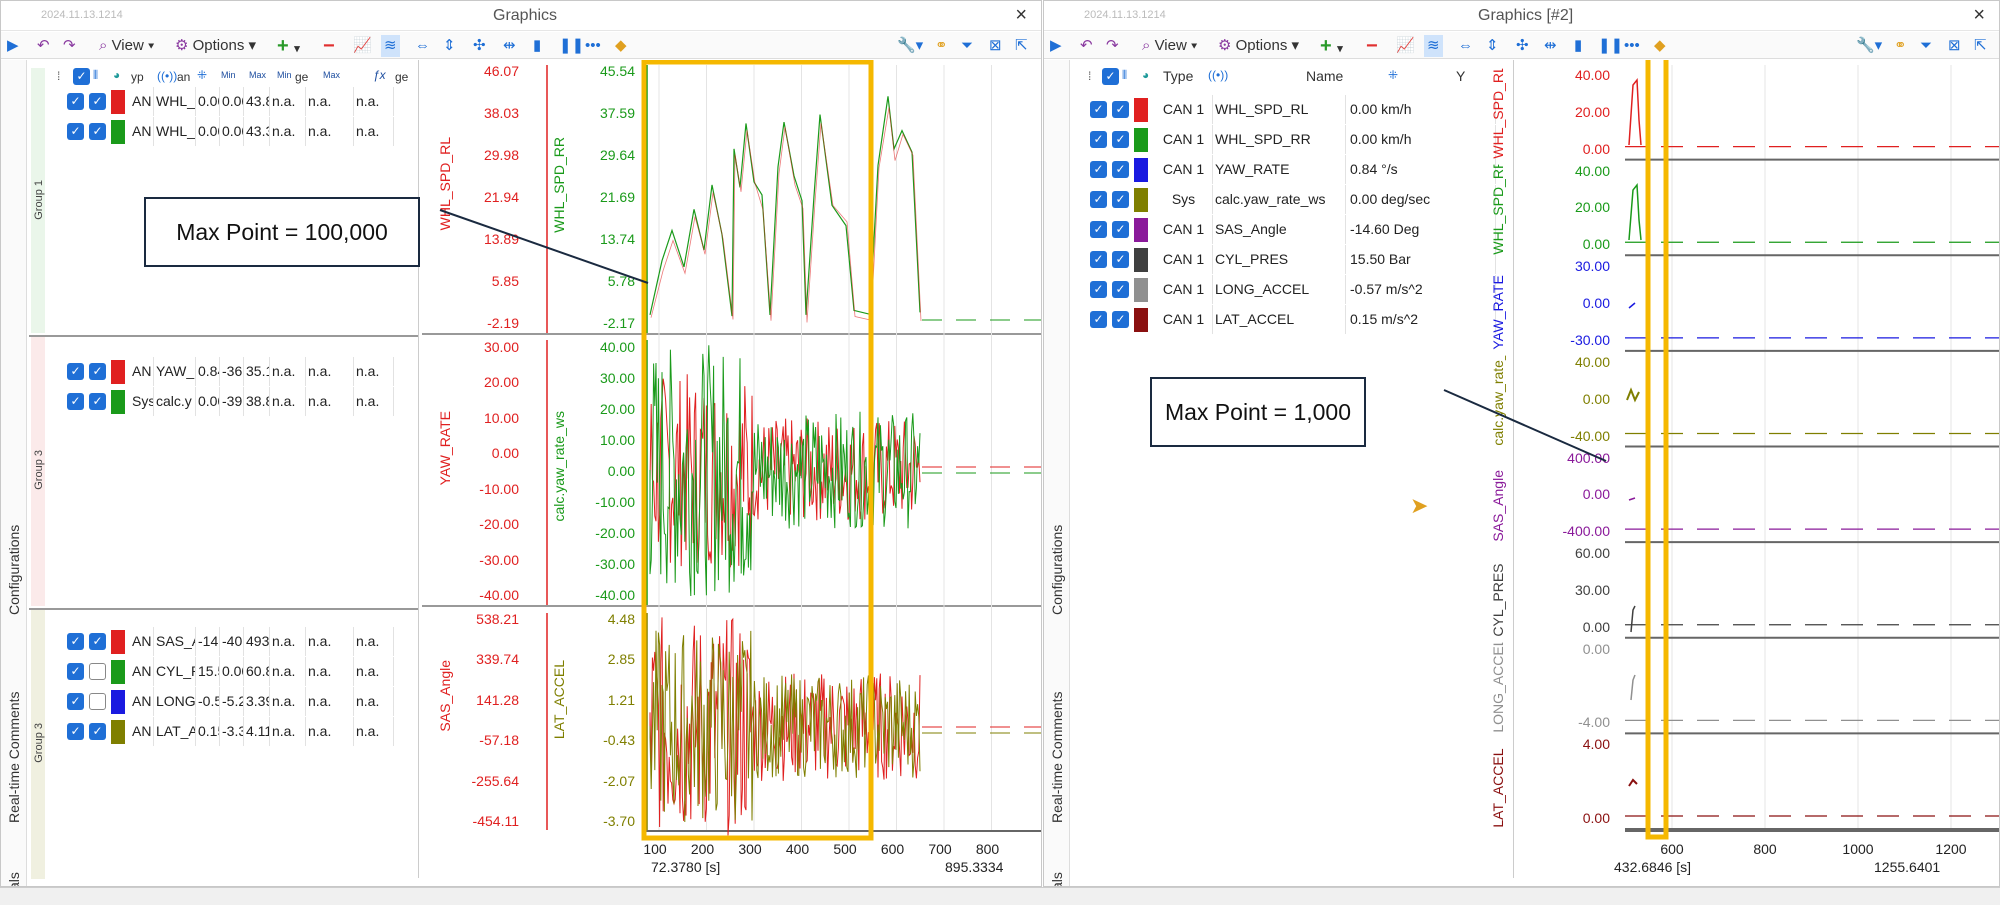  What do you see at coordinates (1295, 199) in the screenshot?
I see `table-row: ✓ ✓ Sys calc.yaw_rate_ws 0.00 deg/sec` at bounding box center [1295, 199].